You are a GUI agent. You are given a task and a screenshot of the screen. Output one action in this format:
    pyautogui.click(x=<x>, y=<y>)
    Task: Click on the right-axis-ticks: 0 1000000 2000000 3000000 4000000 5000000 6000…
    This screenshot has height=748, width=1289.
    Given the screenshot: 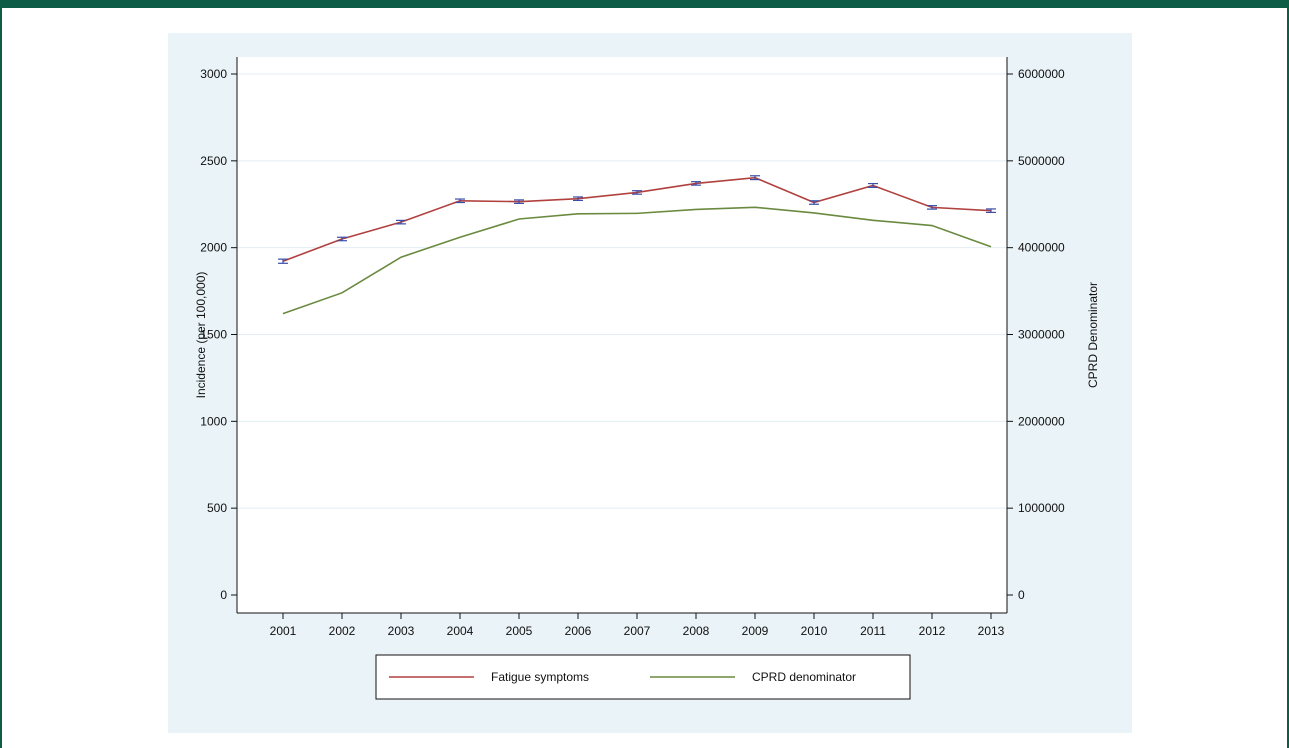 What is the action you would take?
    pyautogui.click(x=1036, y=334)
    